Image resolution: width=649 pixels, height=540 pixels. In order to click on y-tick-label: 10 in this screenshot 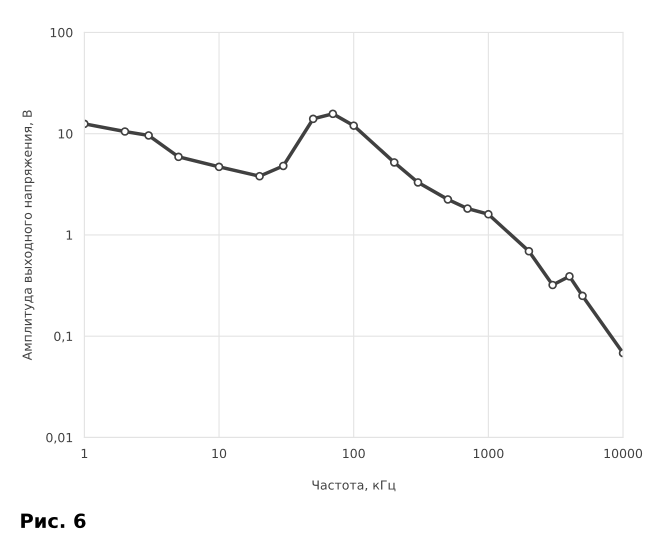, I will do `click(65, 134)`.